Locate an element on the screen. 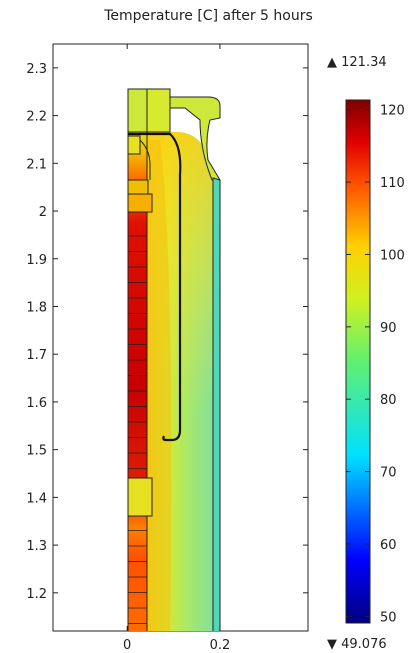 The width and height of the screenshot is (417, 653). y-tick-label: 1.6 is located at coordinates (36, 403).